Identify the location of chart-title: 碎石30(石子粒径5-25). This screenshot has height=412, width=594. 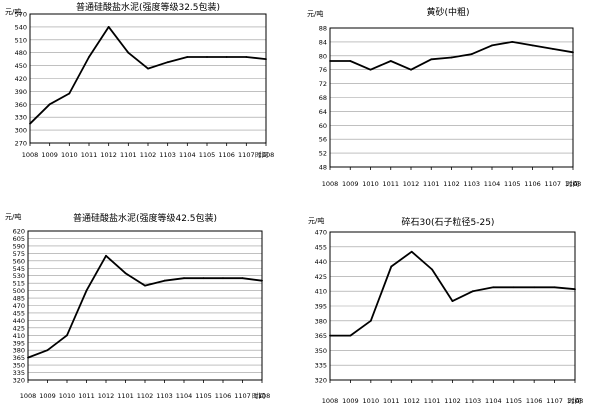
(448, 222).